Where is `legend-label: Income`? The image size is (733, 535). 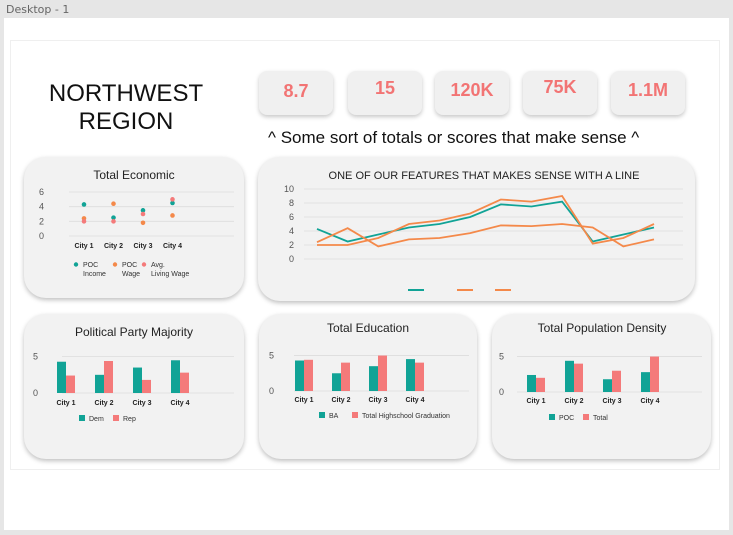
legend-label: Income is located at coordinates (94, 274).